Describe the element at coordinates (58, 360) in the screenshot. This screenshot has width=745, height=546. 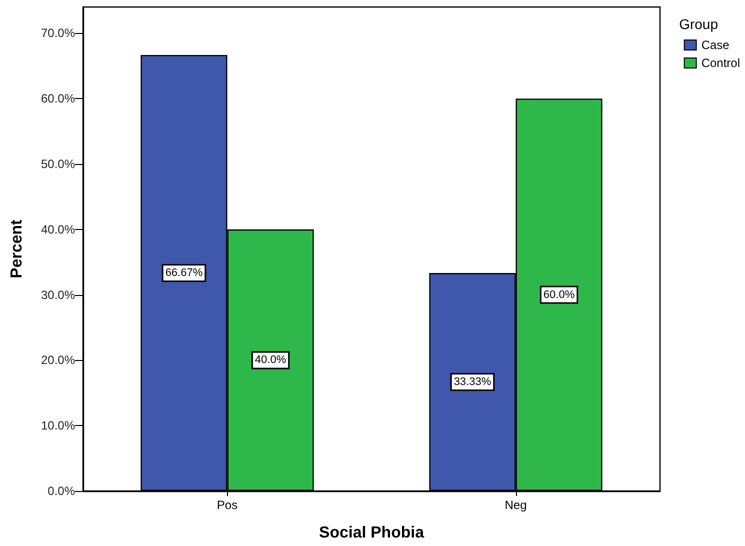
I see `y-tick-label: 20.0%` at that location.